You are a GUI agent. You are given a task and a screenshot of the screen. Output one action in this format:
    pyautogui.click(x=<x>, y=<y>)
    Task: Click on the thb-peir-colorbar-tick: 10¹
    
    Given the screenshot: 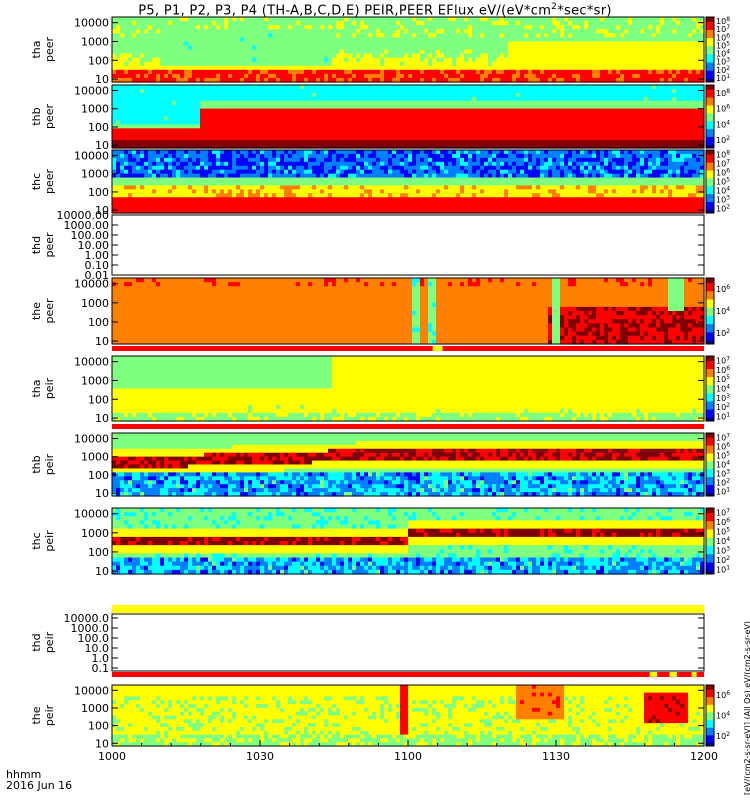 What is the action you would take?
    pyautogui.click(x=723, y=492)
    